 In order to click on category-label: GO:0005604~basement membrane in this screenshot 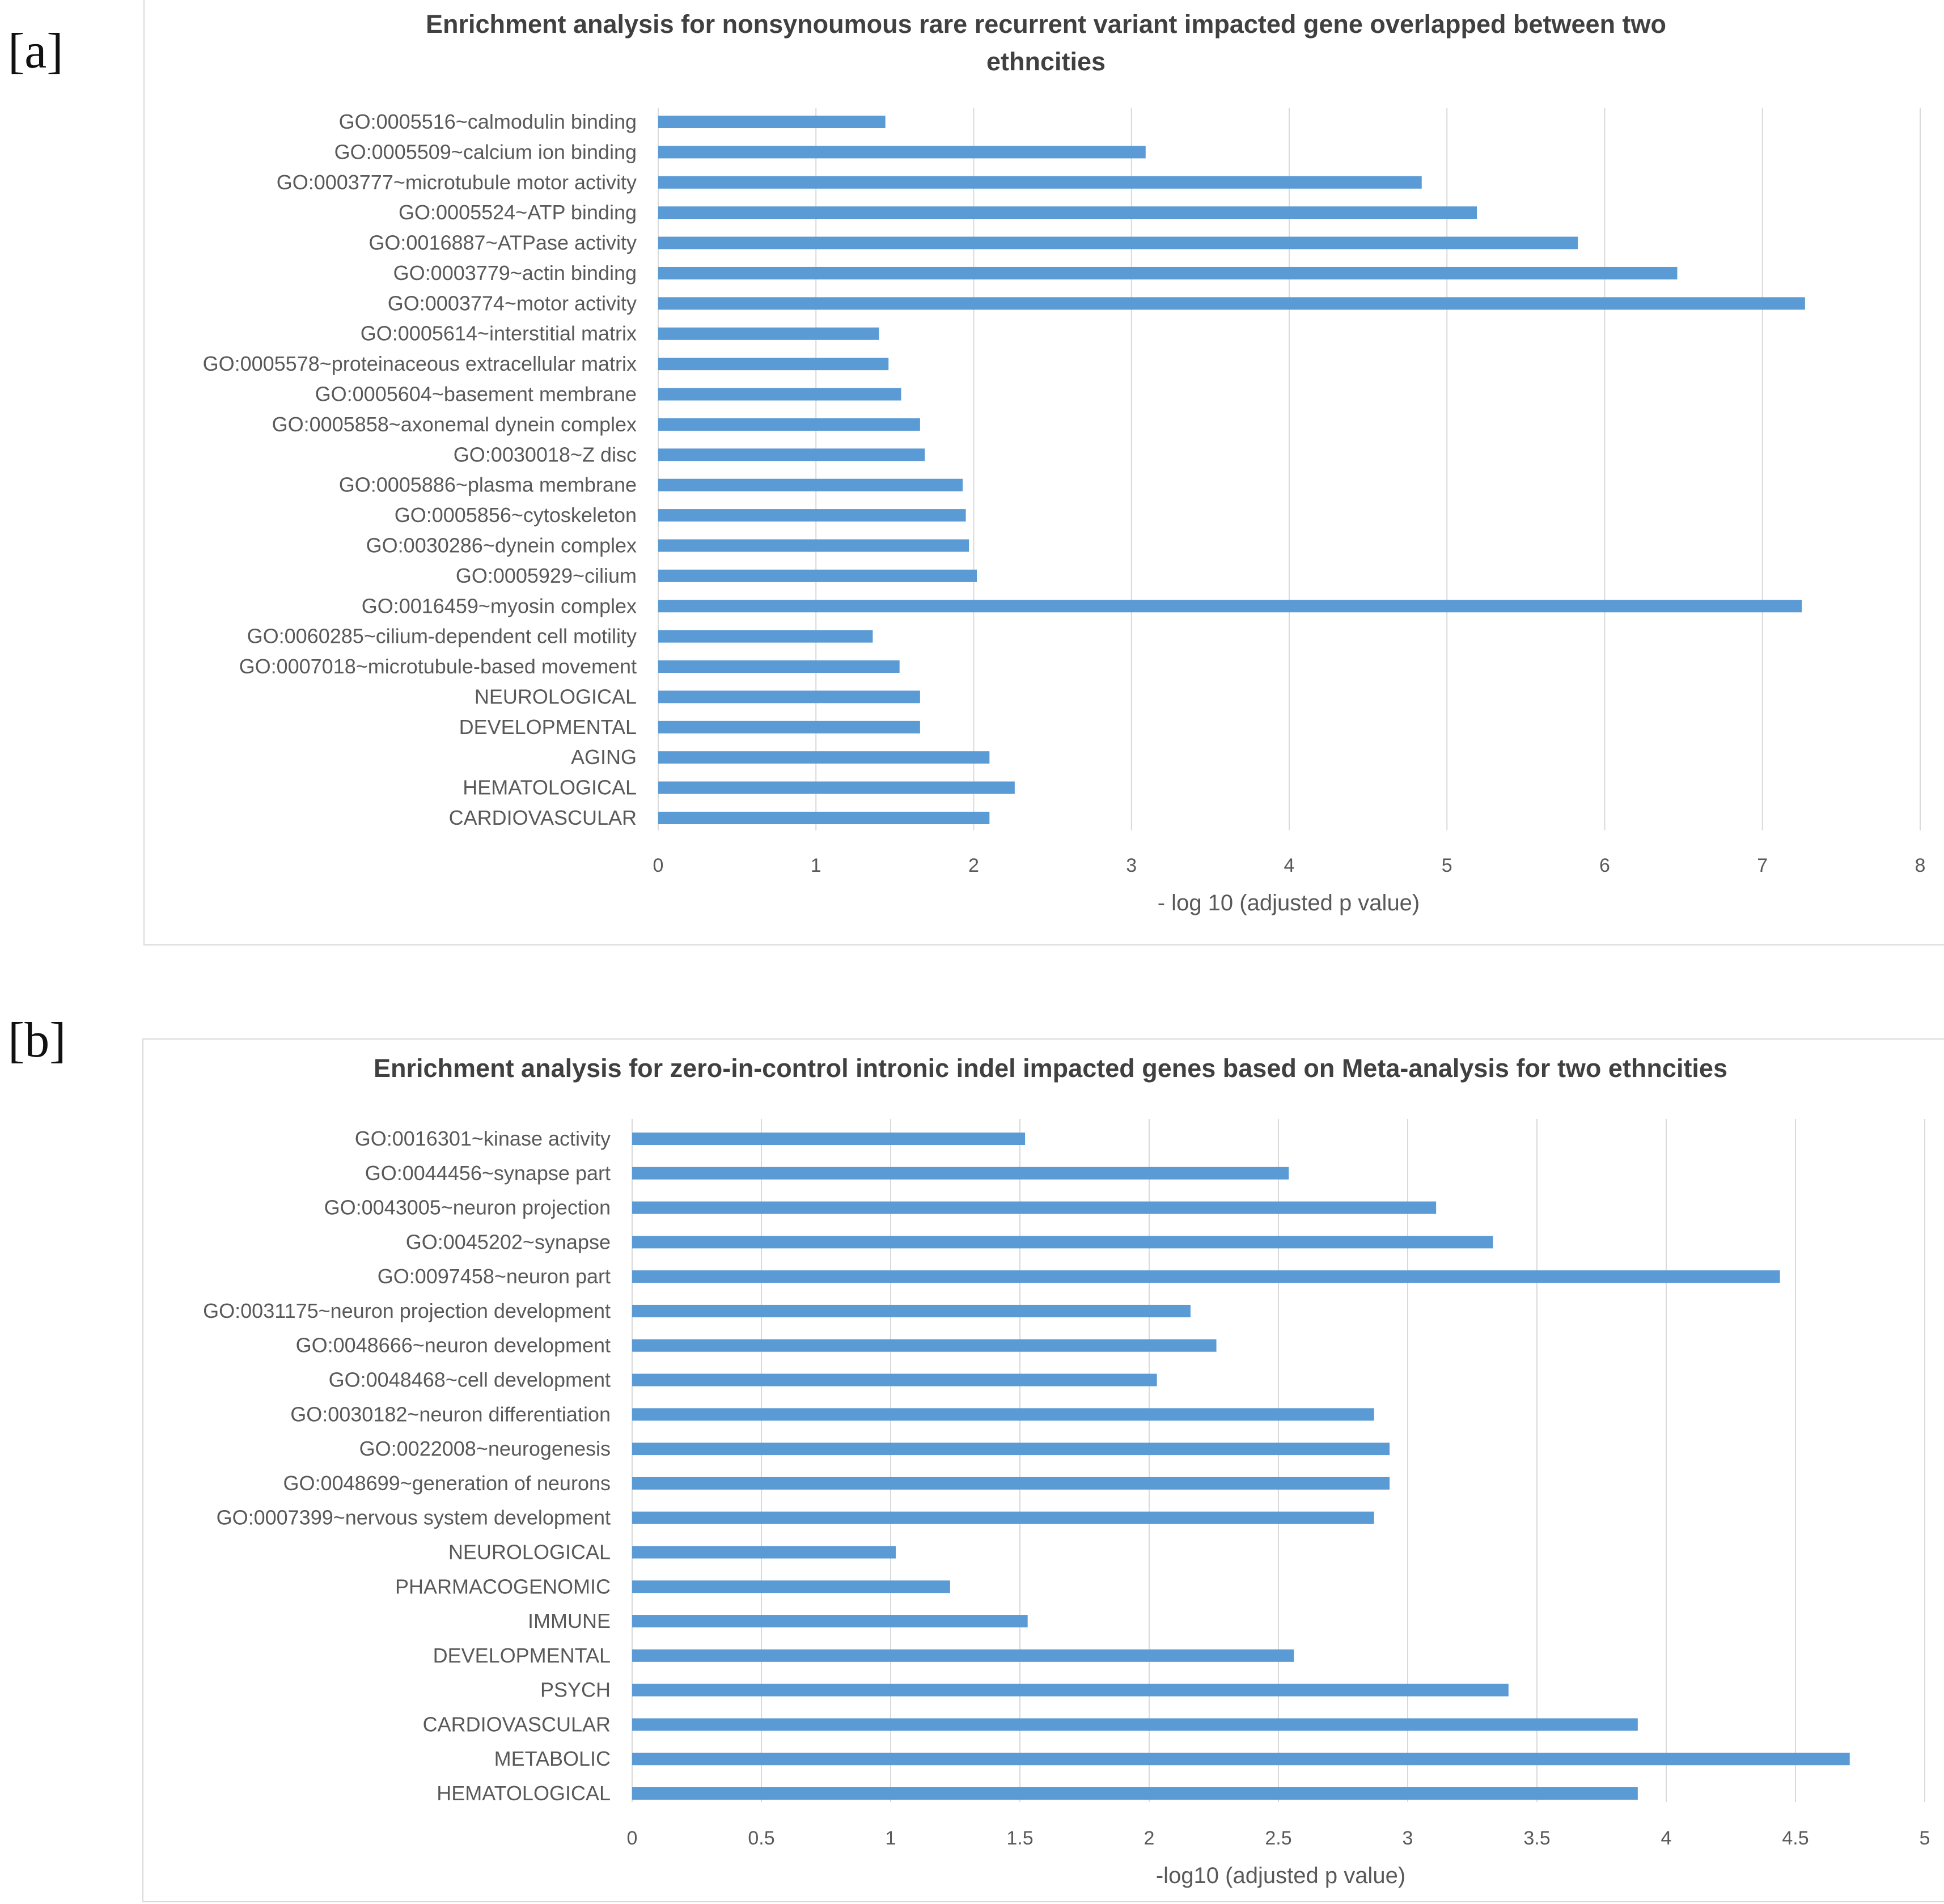, I will do `click(476, 394)`.